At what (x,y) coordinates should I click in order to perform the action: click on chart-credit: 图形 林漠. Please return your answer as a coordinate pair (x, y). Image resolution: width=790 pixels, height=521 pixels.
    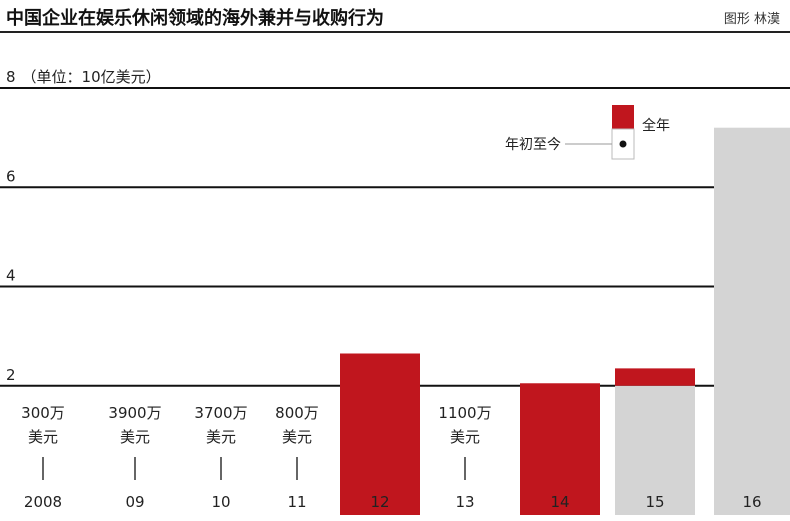
    Looking at the image, I should click on (751, 19).